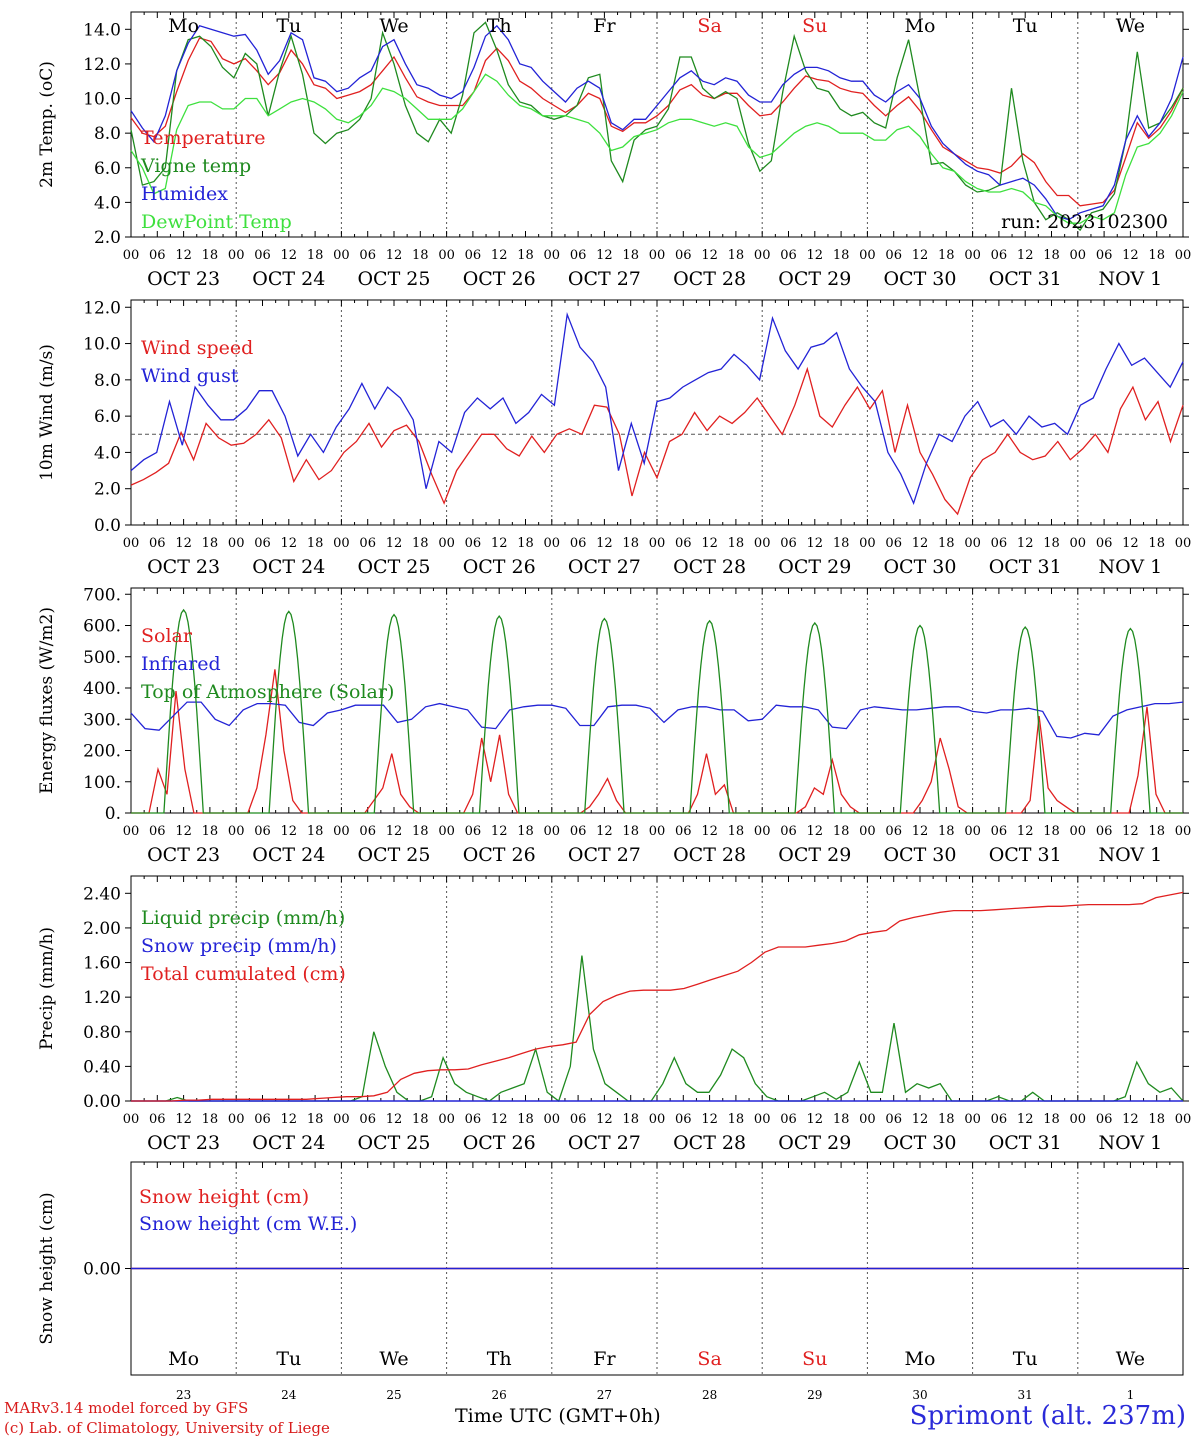 This screenshot has height=1440, width=1194. I want to click on date-label: OCT 23, so click(183, 567).